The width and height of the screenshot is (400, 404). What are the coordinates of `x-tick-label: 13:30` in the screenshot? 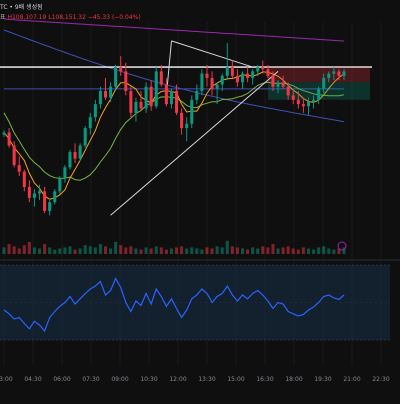 It's located at (206, 379).